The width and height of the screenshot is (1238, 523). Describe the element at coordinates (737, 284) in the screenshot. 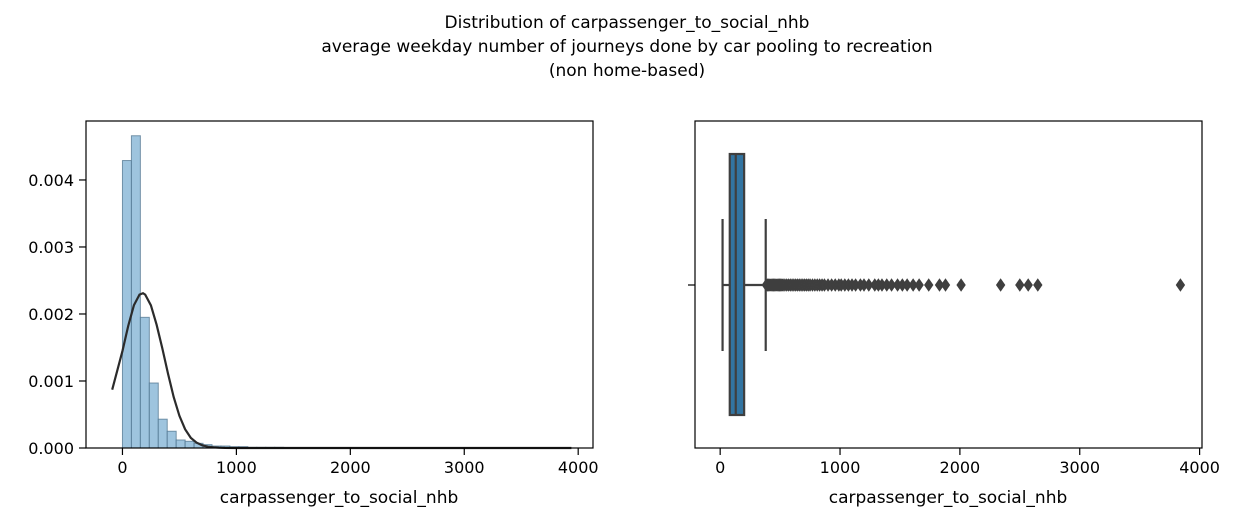

I see `iqr-box` at that location.